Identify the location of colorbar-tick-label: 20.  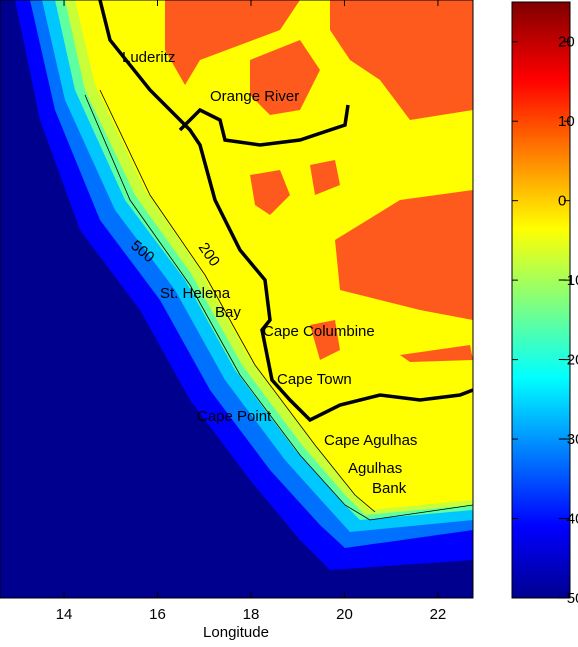
(566, 42).